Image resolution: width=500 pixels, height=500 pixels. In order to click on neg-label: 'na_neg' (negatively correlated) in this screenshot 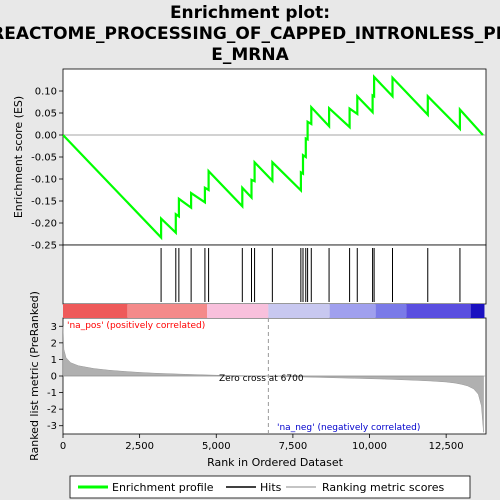, I will do `click(348, 428)`.